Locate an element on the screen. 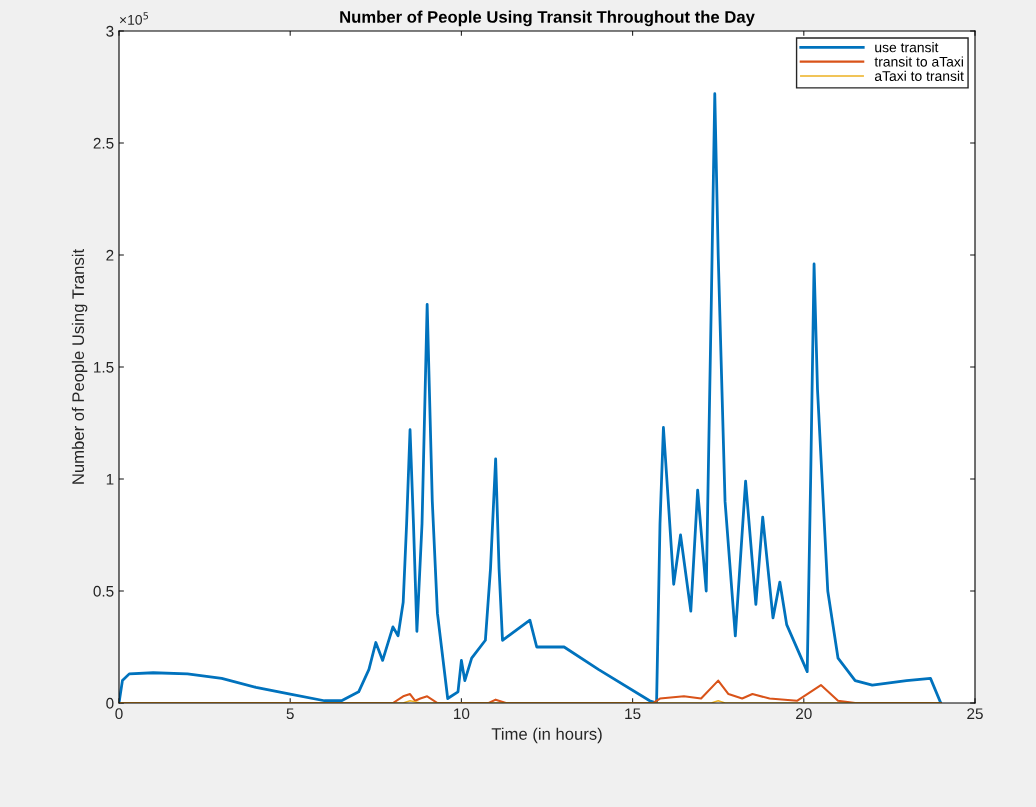 Image resolution: width=1036 pixels, height=807 pixels. legend-label: aTaxi to transit is located at coordinates (919, 75).